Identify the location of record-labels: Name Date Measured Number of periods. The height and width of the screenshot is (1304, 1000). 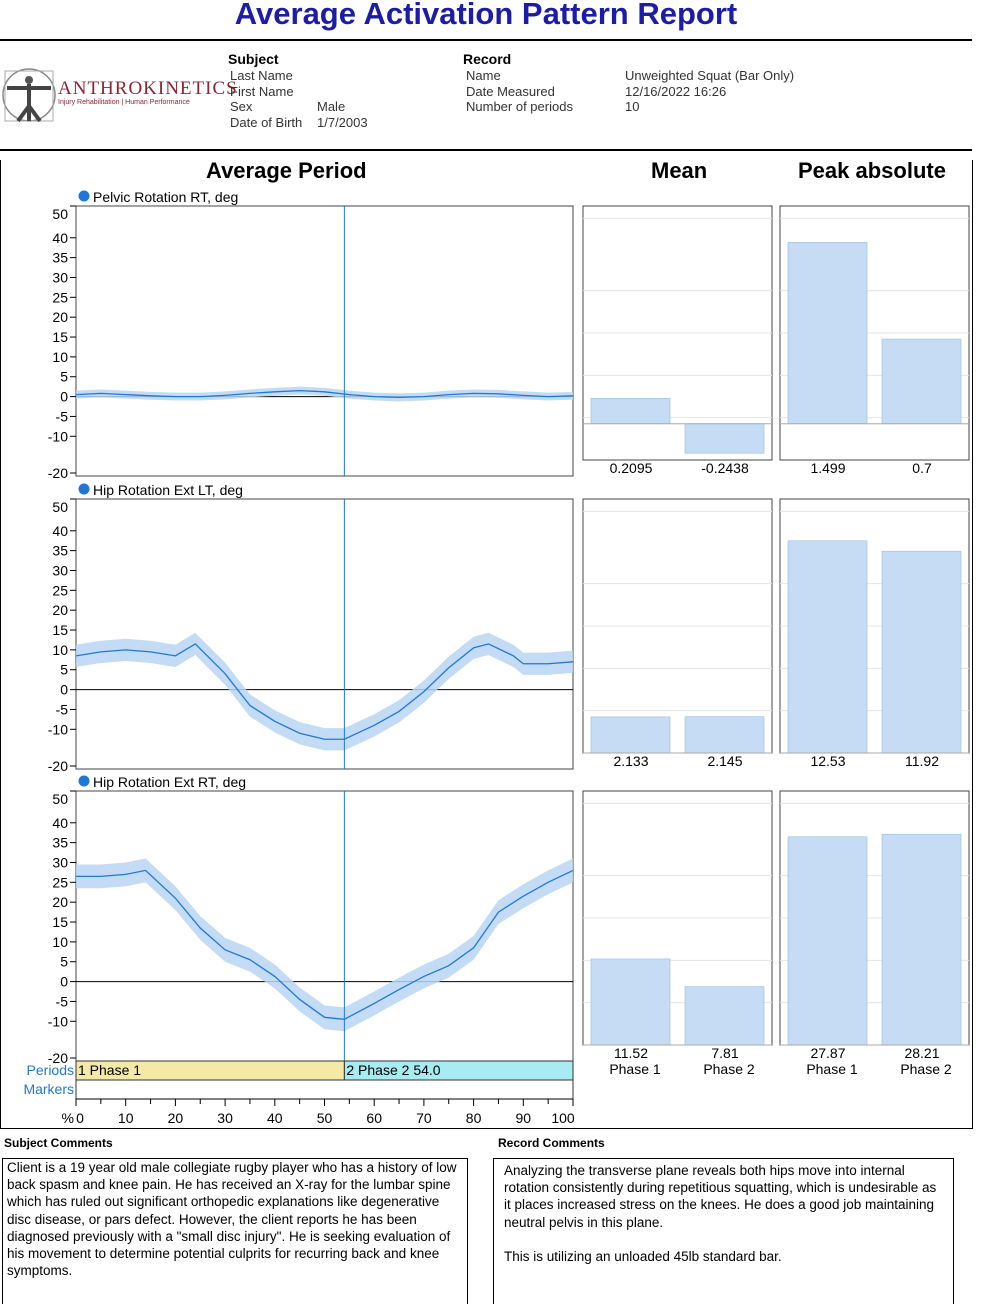
(519, 91).